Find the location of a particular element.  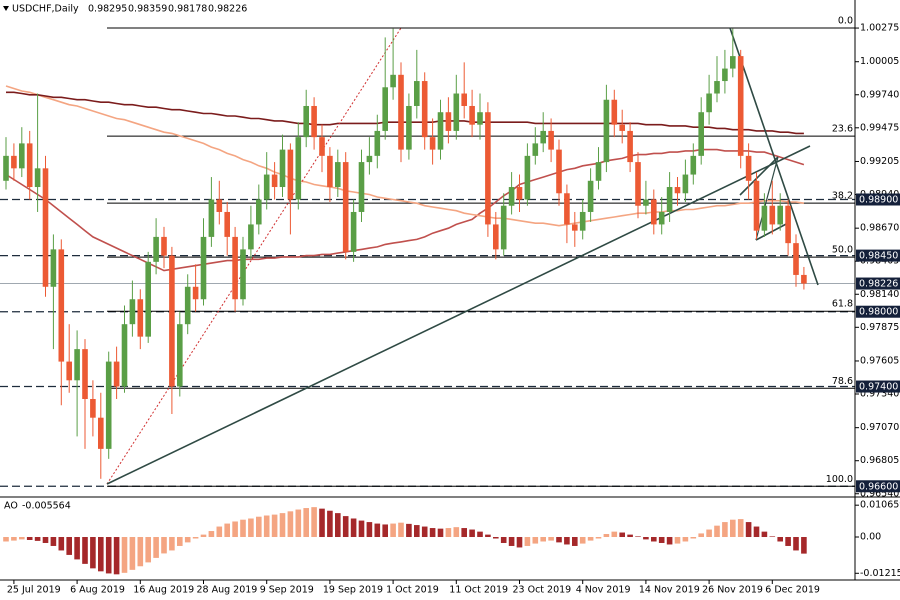

x-tick-label: 1 Oct 2019 is located at coordinates (412, 590).